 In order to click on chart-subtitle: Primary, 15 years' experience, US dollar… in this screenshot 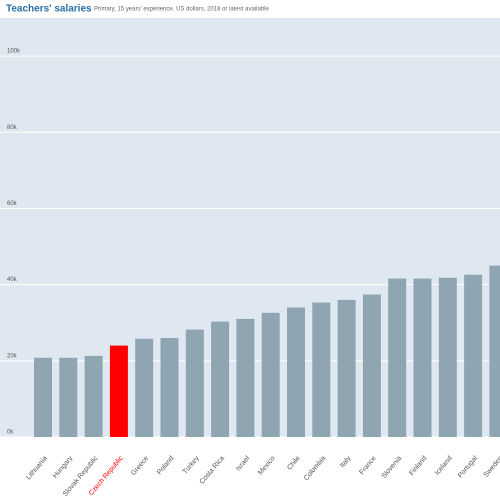, I will do `click(181, 10)`.